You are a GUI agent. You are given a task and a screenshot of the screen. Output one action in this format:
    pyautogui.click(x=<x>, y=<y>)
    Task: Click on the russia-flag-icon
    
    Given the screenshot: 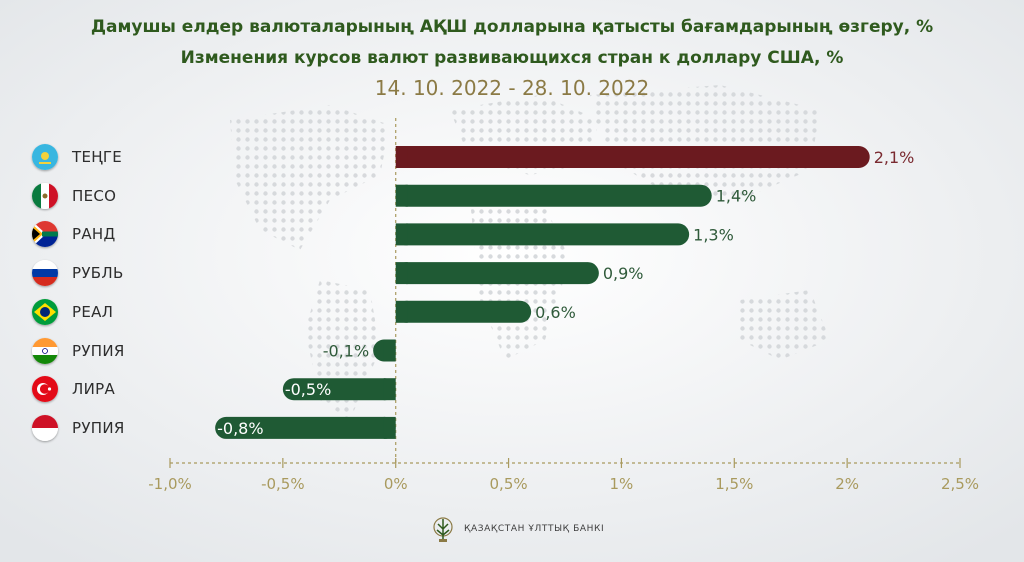 What is the action you would take?
    pyautogui.click(x=45, y=273)
    